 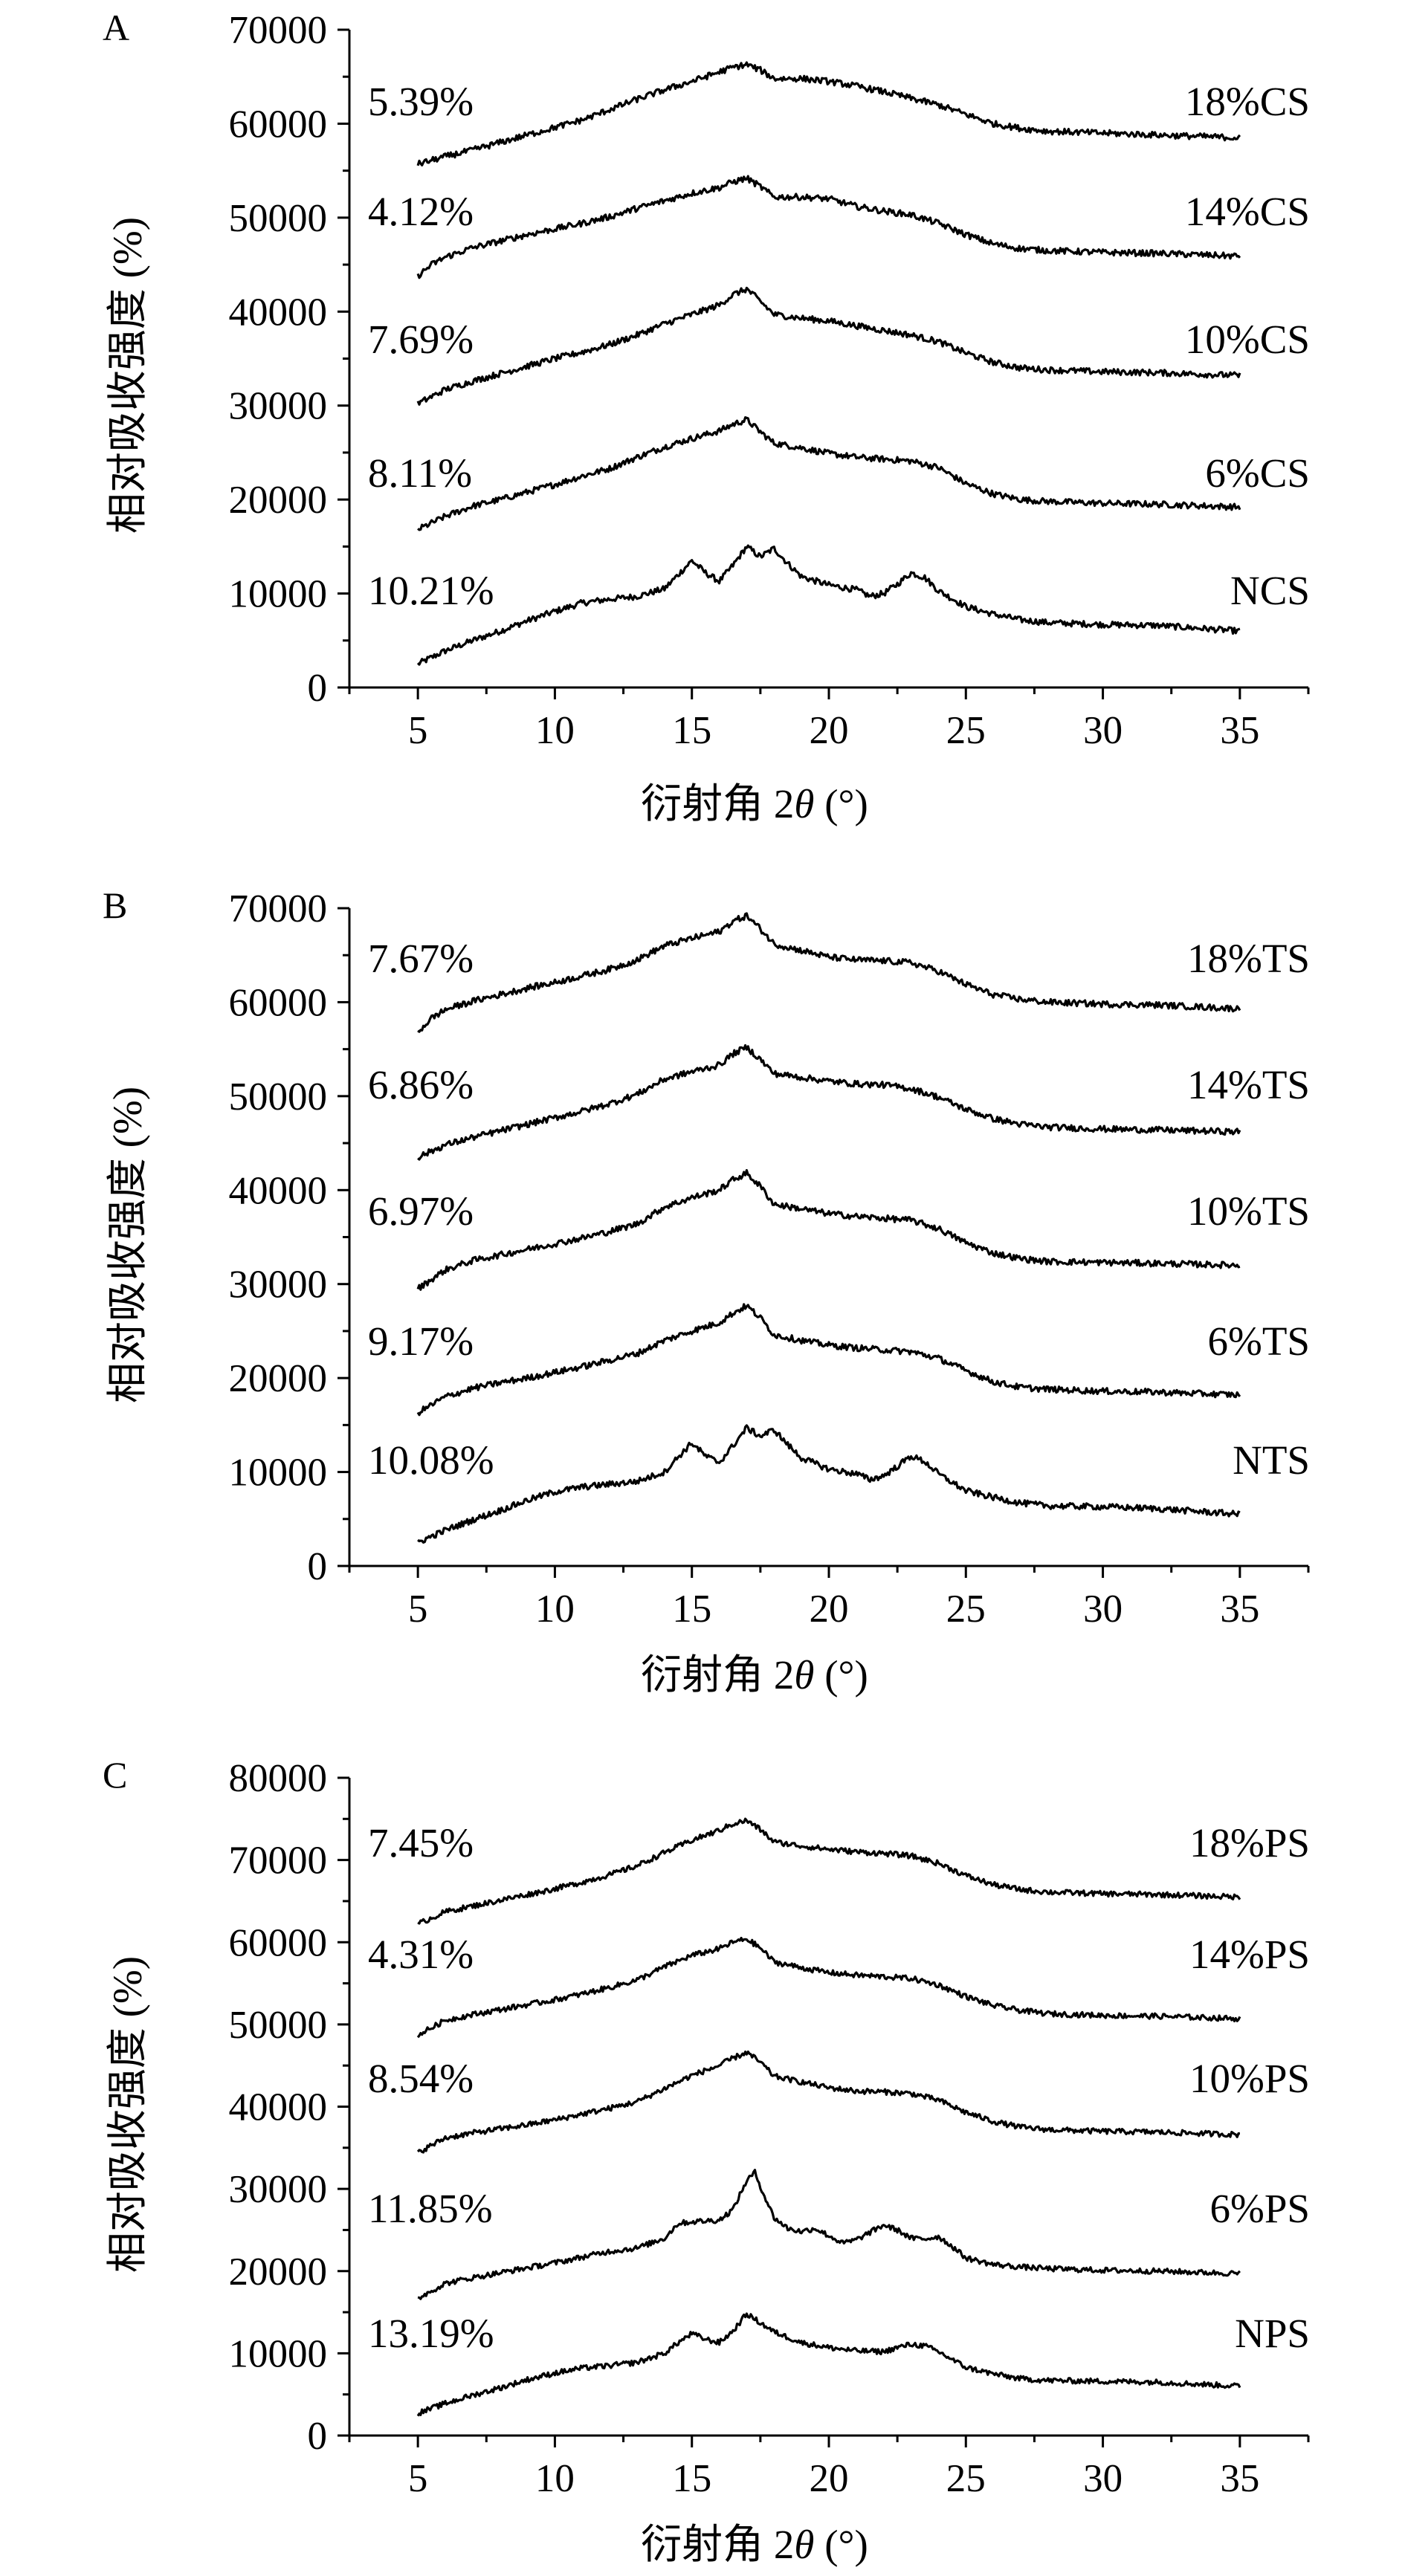 What do you see at coordinates (1257, 473) in the screenshot?
I see `series-label: 6%CS` at bounding box center [1257, 473].